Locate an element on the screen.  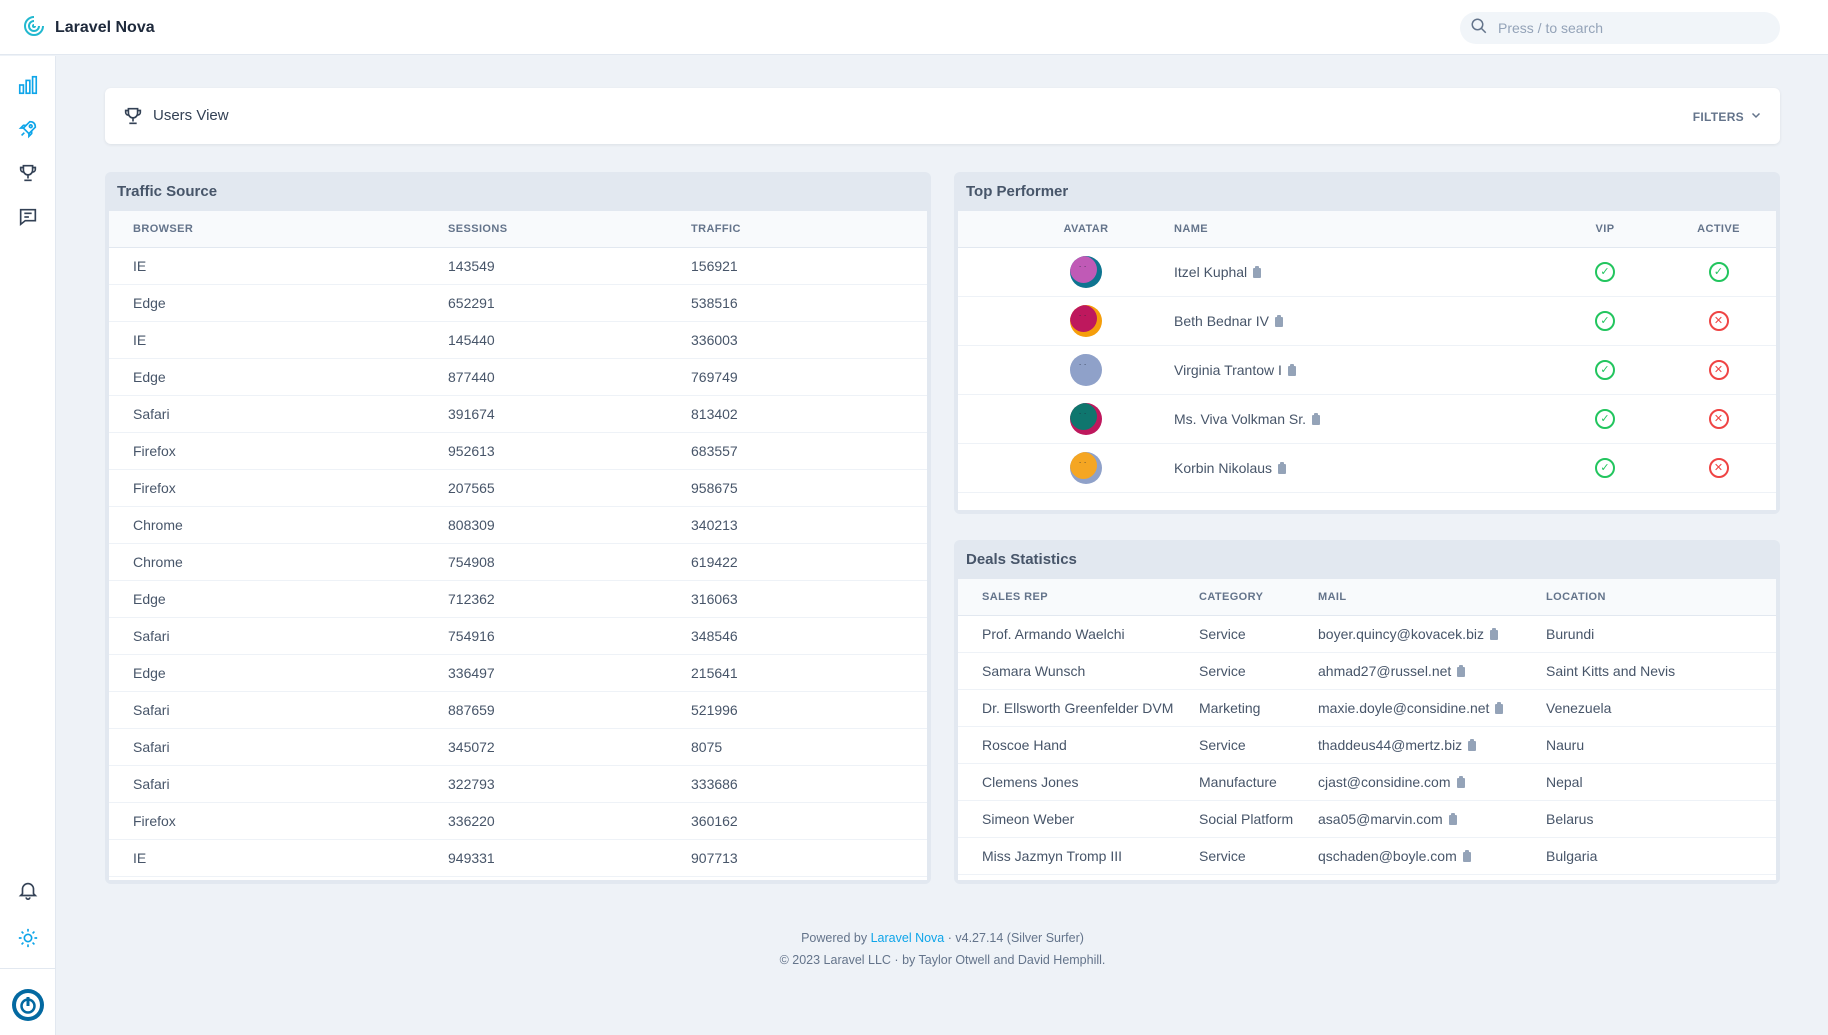
table-cell: 391674 is located at coordinates (569, 414).